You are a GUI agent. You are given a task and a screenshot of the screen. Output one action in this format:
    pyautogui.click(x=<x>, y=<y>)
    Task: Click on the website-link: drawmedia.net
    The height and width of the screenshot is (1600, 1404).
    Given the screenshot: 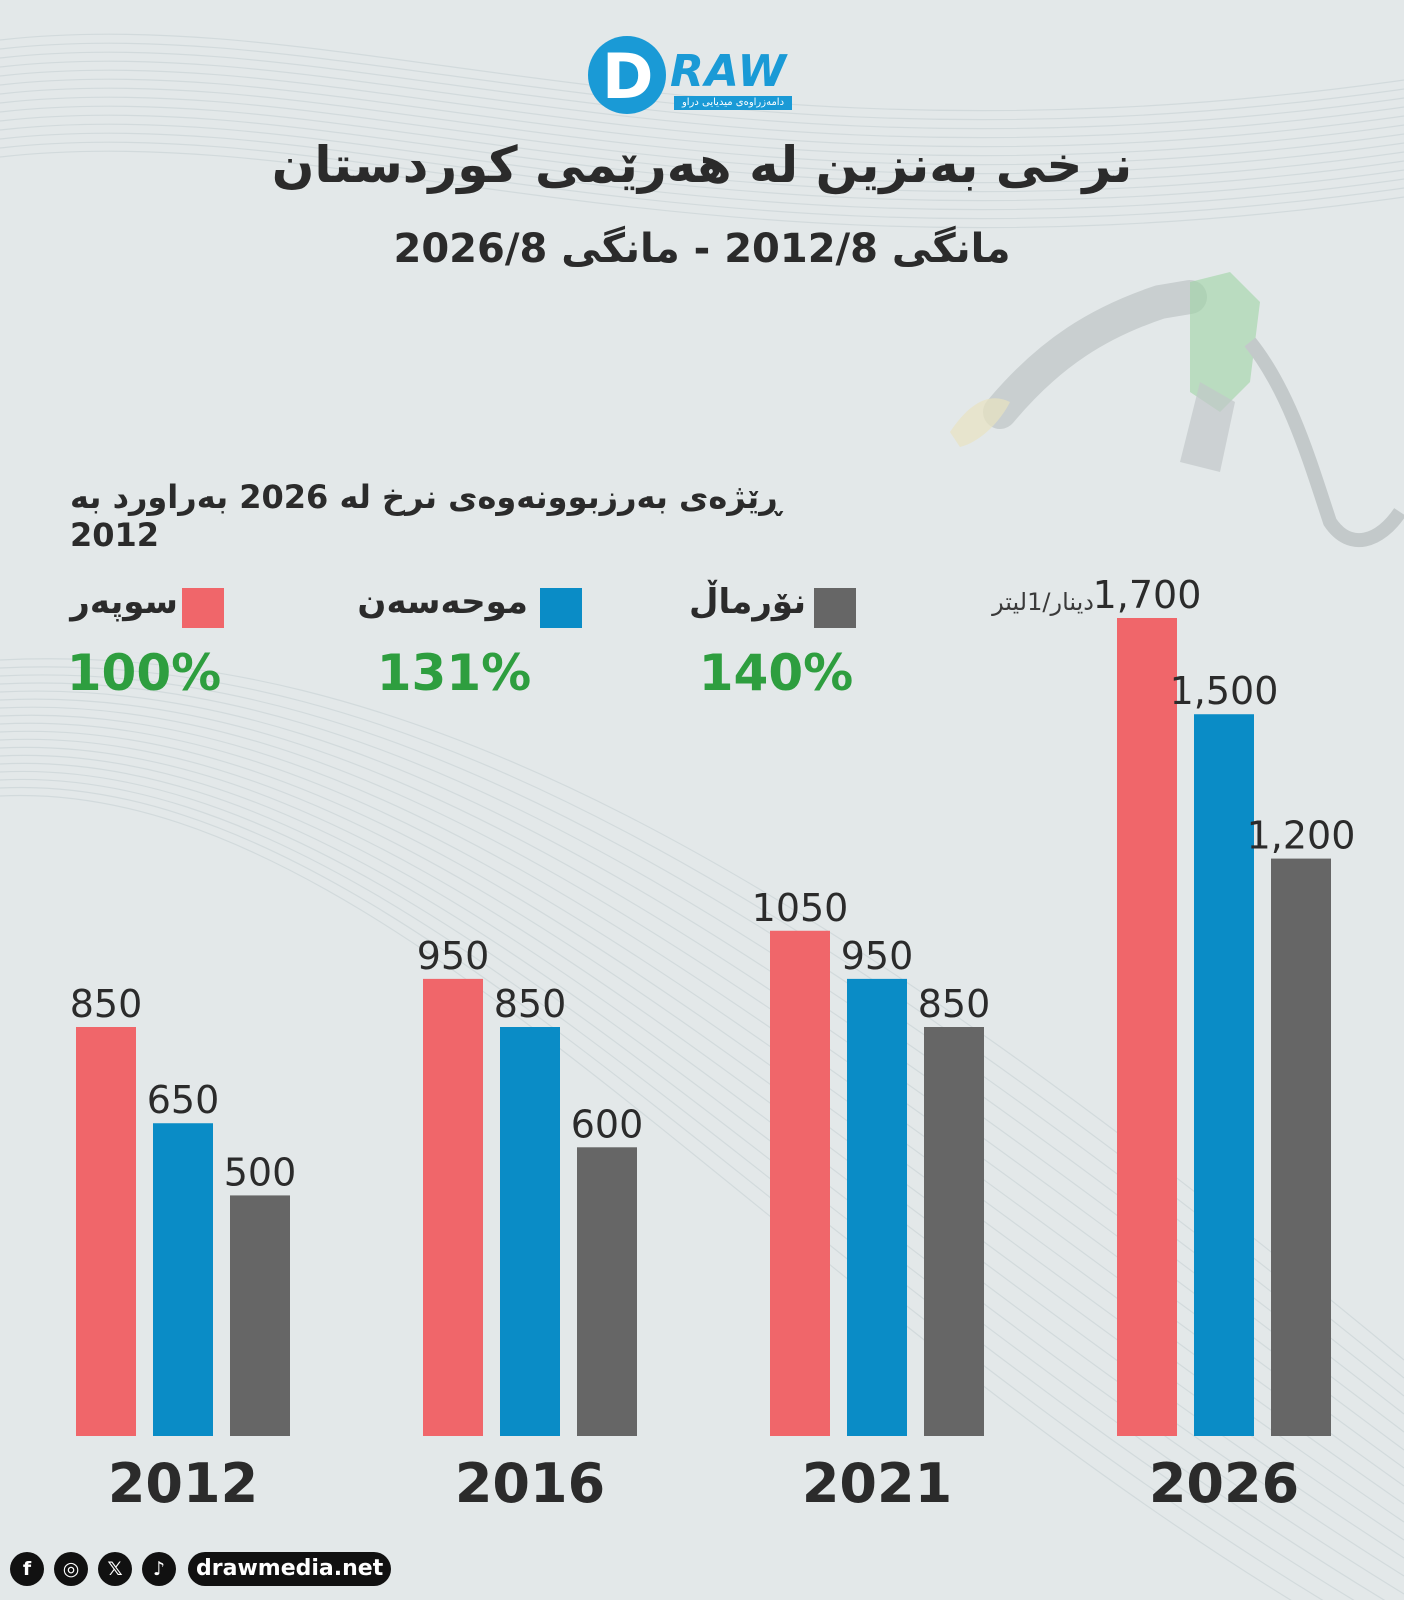 What is the action you would take?
    pyautogui.click(x=290, y=1569)
    